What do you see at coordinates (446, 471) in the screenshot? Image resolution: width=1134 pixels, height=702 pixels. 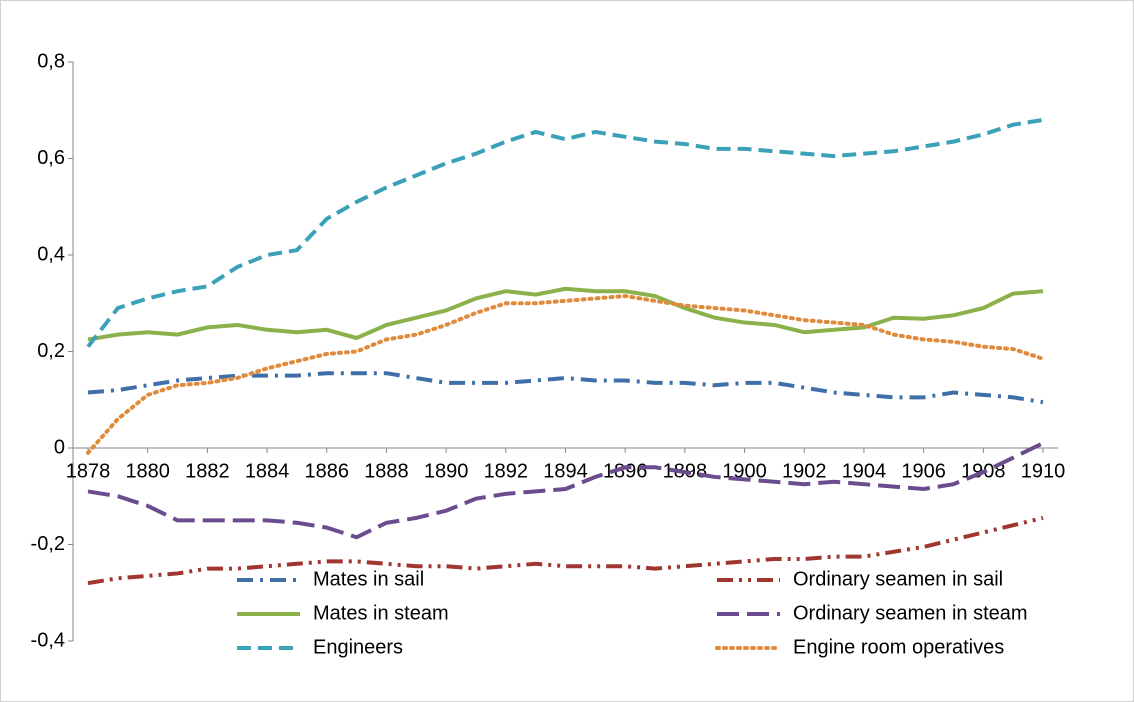 I see `x-tick-label: 1890` at bounding box center [446, 471].